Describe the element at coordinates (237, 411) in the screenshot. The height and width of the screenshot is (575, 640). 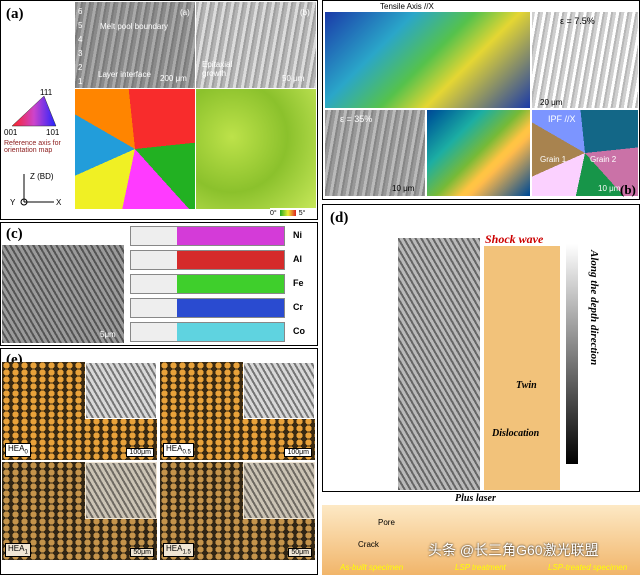
I see `micrograph: HEA0.5 100μm` at that location.